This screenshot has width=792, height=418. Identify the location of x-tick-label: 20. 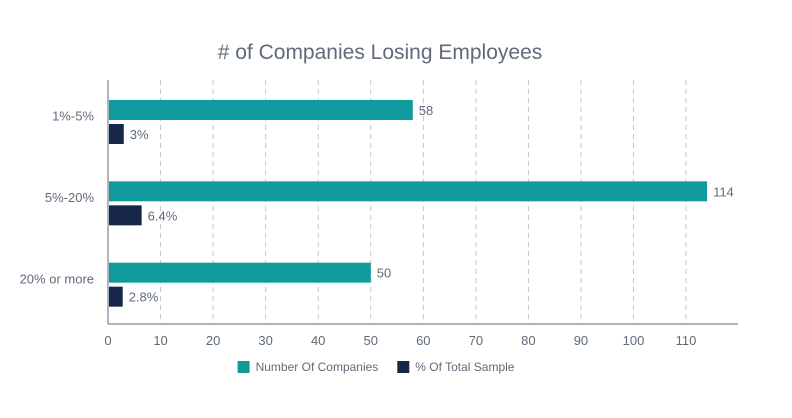
(213, 340).